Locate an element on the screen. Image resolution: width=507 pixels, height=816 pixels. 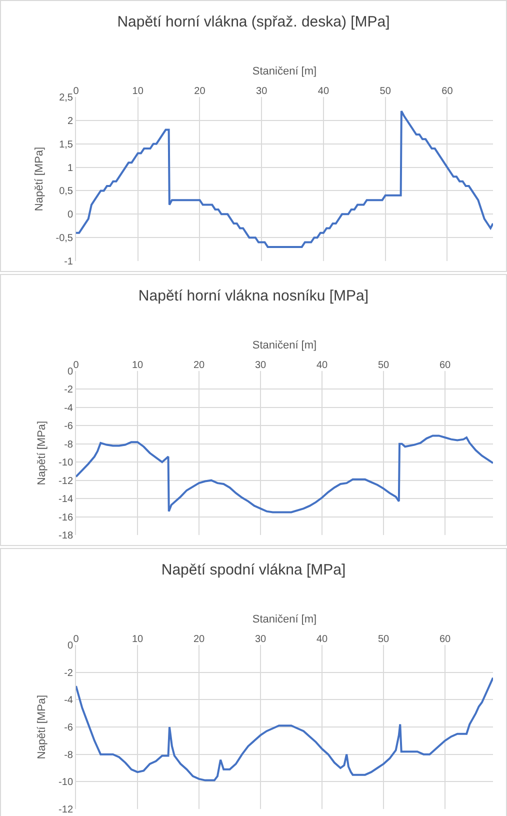
chart-title: Napětí horní vlákna nosníku [MPa] is located at coordinates (253, 295).